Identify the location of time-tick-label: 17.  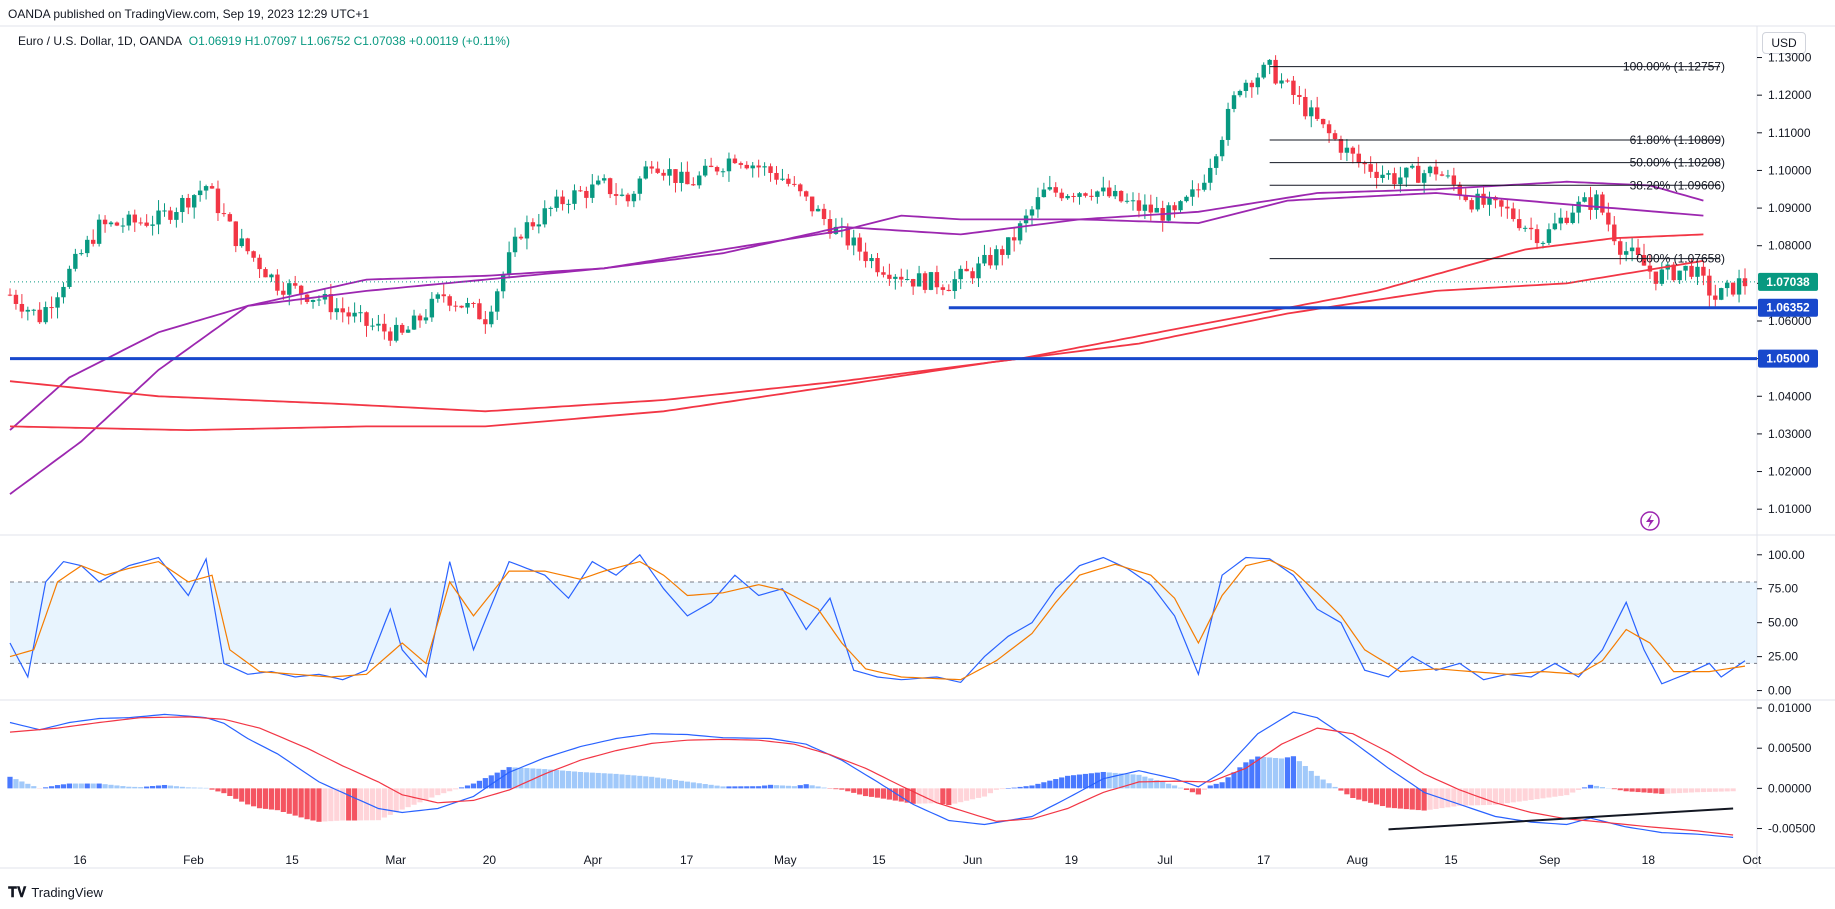
(687, 860).